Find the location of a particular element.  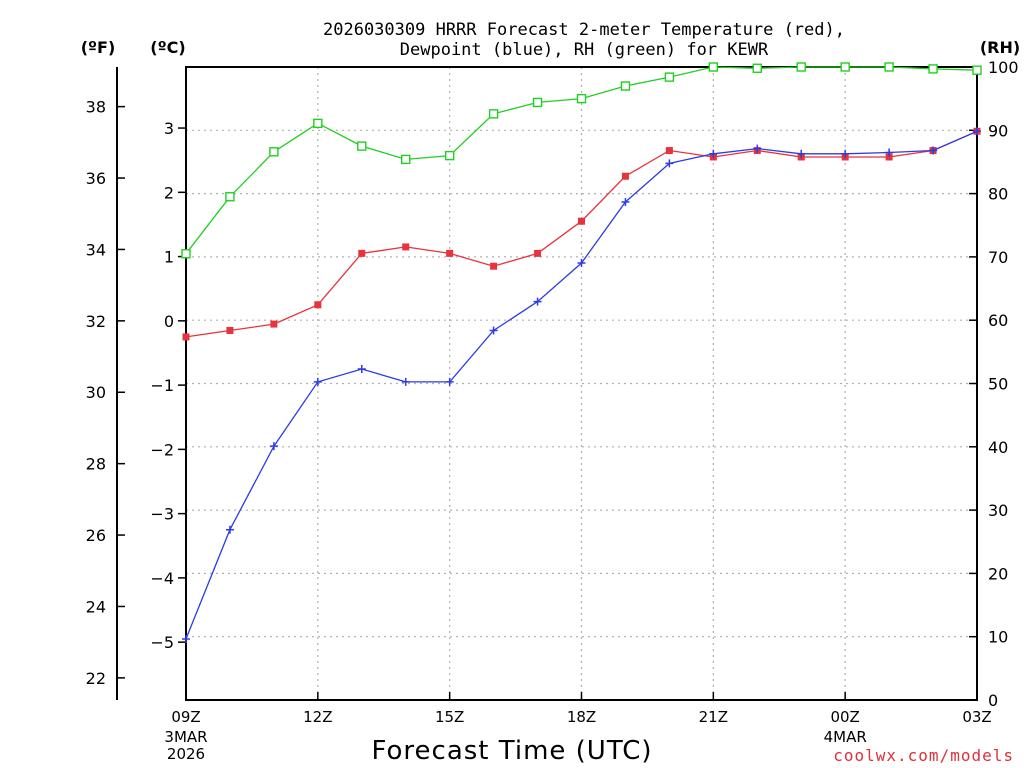

rh-tick-label: 40 is located at coordinates (998, 447).